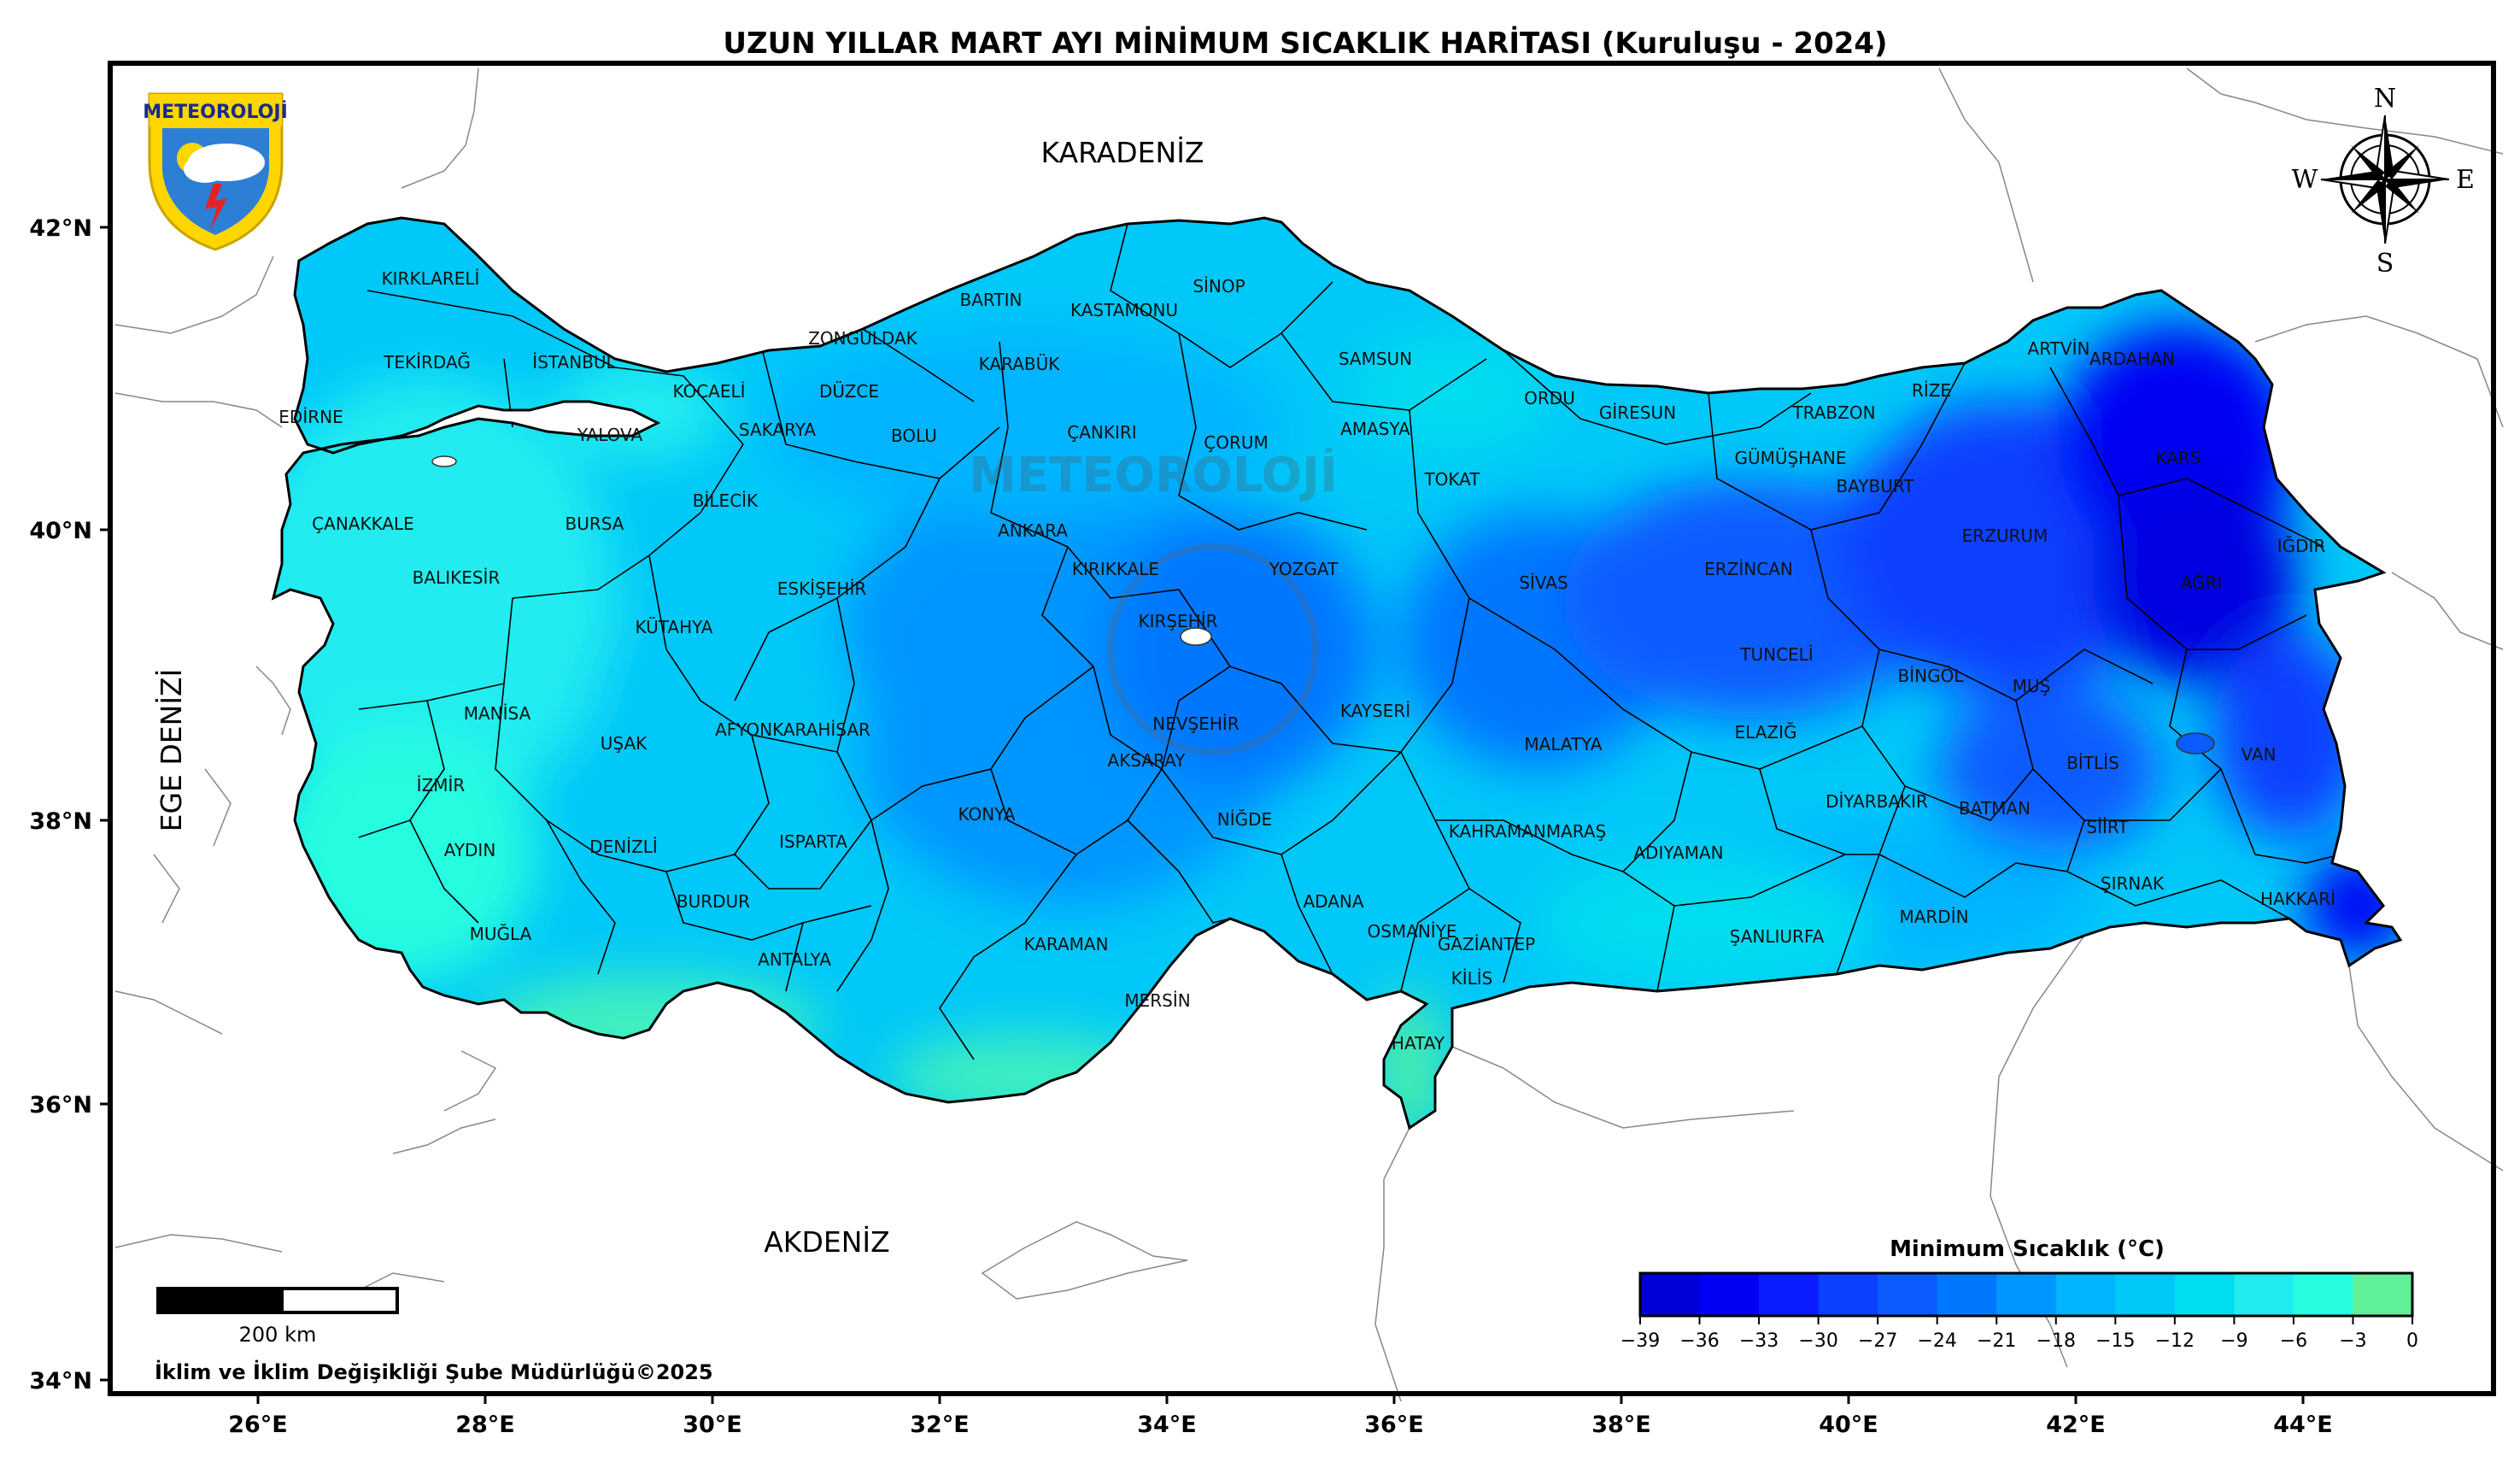 The height and width of the screenshot is (1462, 2520). I want to click on lon-tick: 26°E, so click(258, 1425).